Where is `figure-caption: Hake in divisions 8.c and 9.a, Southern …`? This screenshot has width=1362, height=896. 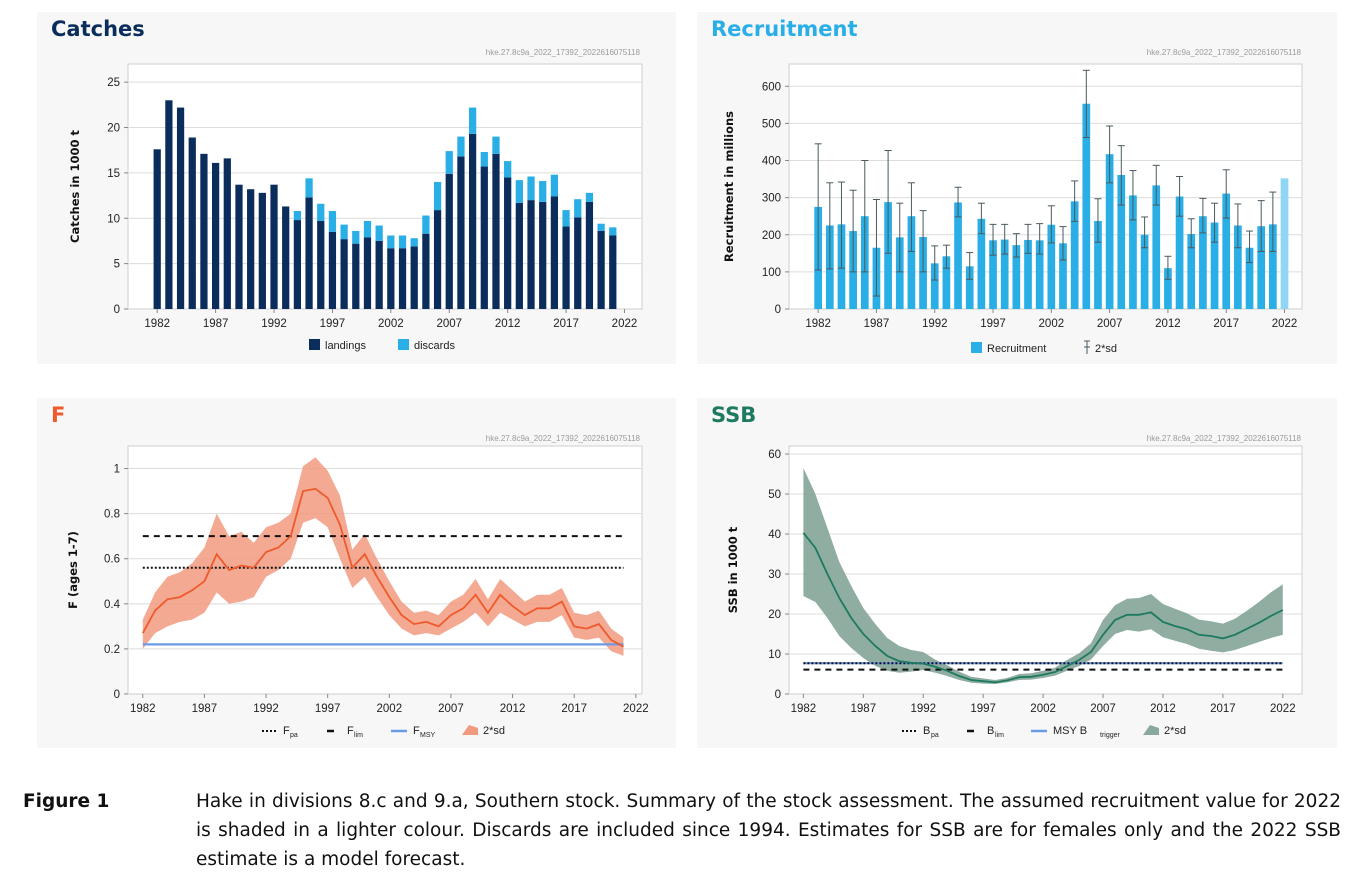
figure-caption: Hake in divisions 8.c and 9.a, Southern … is located at coordinates (768, 830).